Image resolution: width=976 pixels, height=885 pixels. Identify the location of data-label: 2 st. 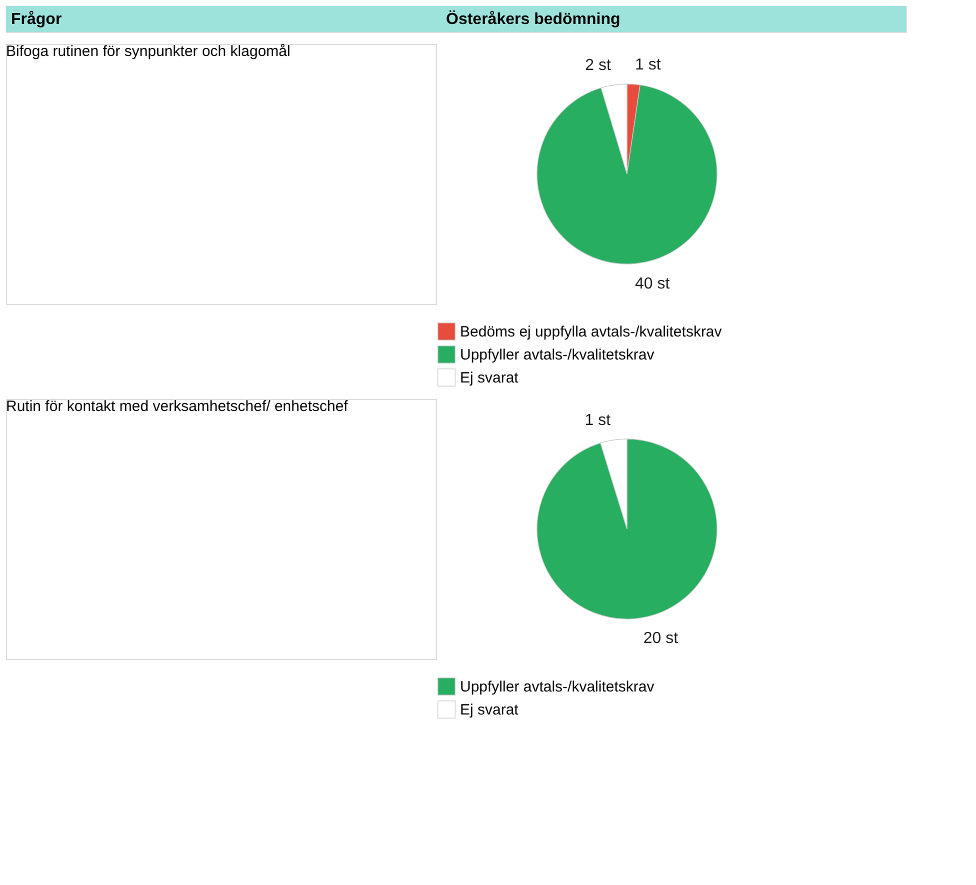
(598, 65).